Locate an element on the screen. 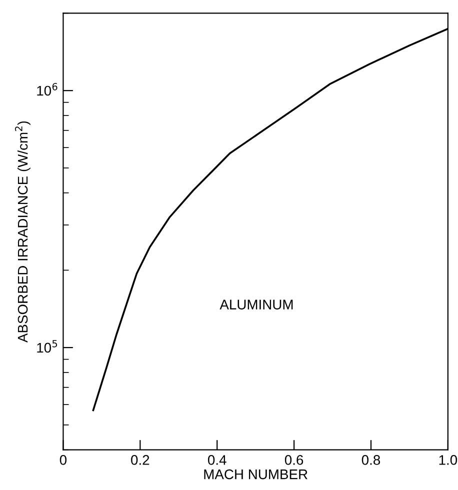 The width and height of the screenshot is (458, 490). x-tick-label: 0 is located at coordinates (63, 460).